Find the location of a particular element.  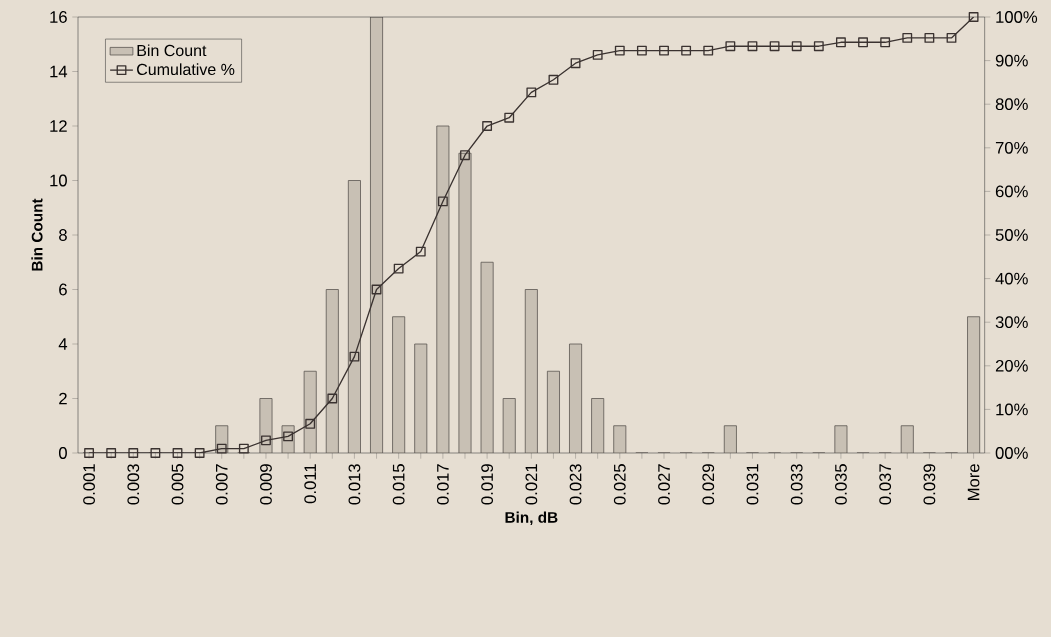

y2-tick-label: 80% is located at coordinates (1011, 104).